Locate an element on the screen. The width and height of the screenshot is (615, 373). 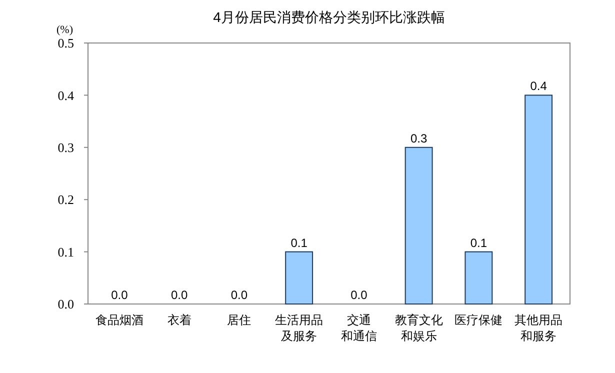
y-tick-label: 0.0 is located at coordinates (66, 304).